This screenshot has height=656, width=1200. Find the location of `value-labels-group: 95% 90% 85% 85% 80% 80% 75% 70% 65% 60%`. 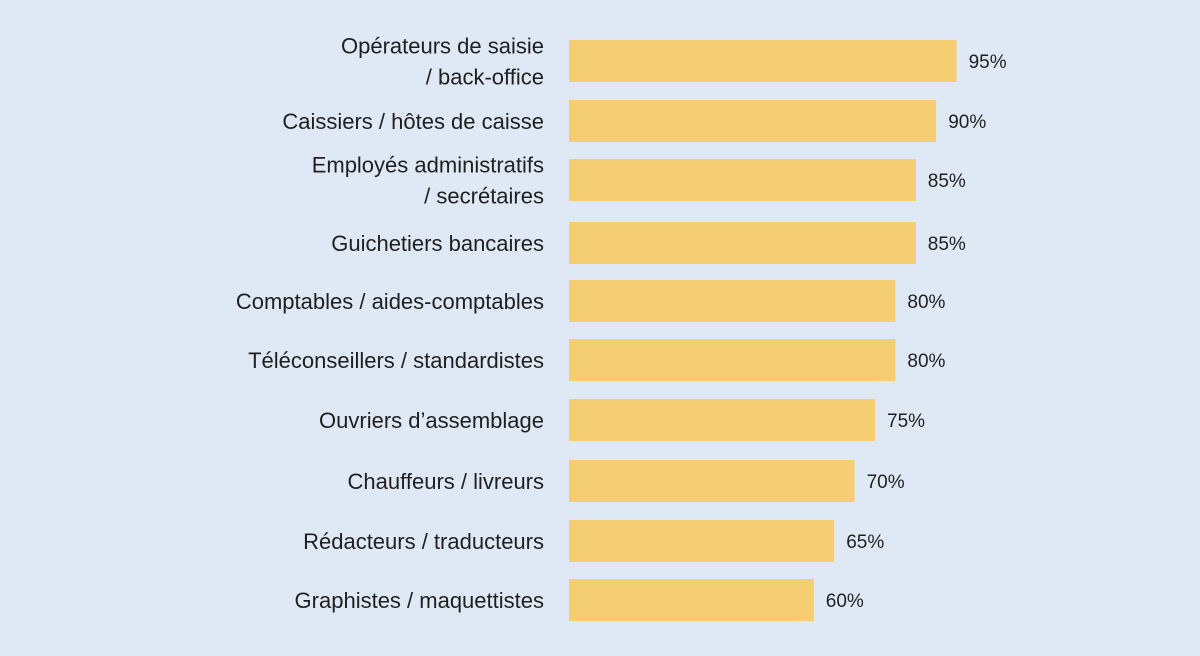

value-labels-group: 95% 90% 85% 85% 80% 80% 75% 70% 65% 60% is located at coordinates (916, 332).